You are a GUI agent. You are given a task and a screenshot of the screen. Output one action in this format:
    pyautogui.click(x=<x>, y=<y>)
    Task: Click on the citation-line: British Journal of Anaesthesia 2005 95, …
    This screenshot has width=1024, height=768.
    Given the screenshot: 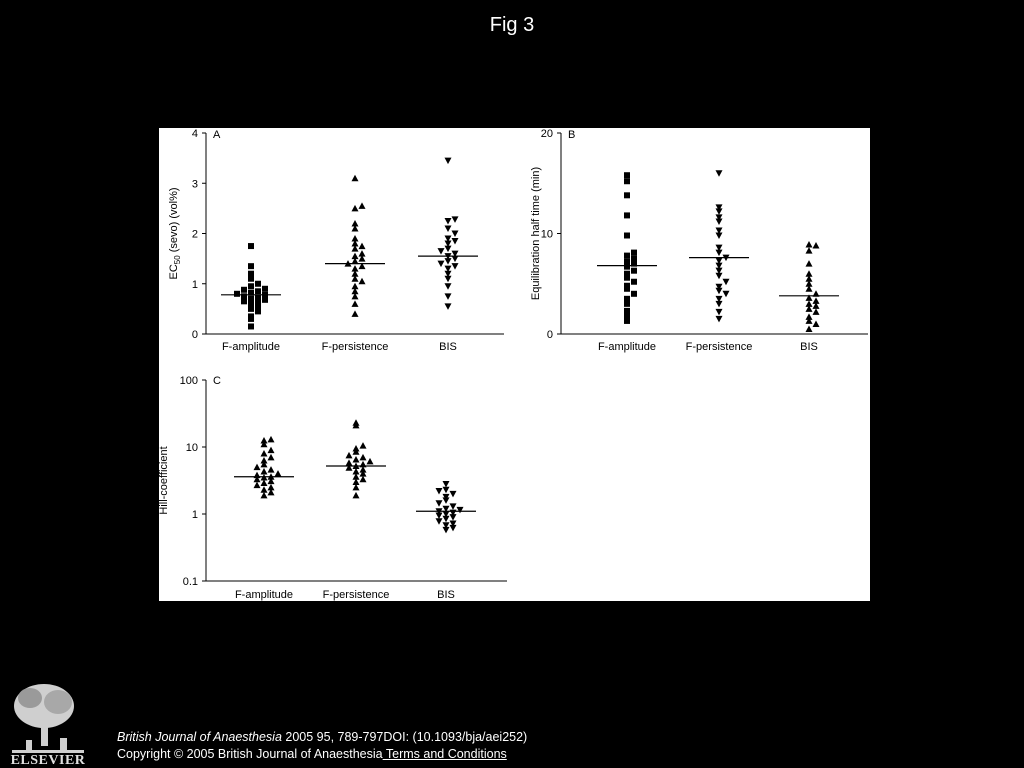 What is the action you would take?
    pyautogui.click(x=322, y=737)
    